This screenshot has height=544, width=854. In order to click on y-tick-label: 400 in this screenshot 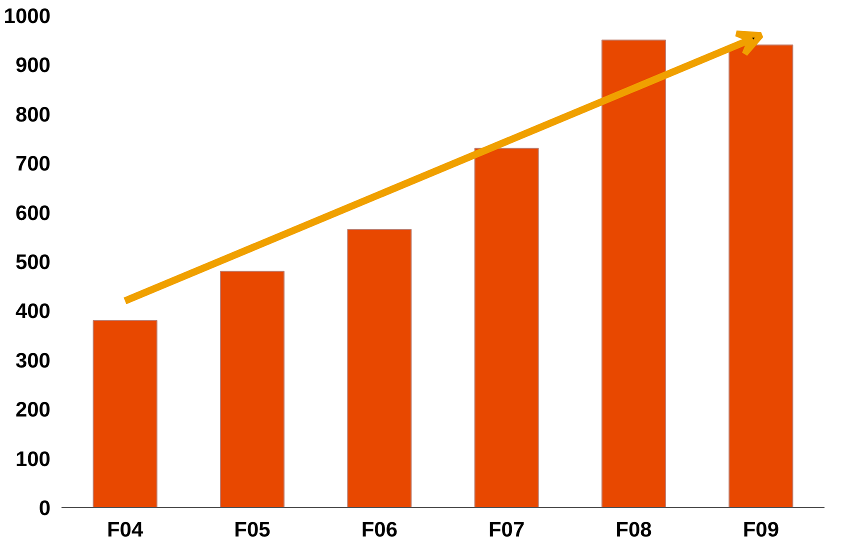, I will do `click(33, 312)`.